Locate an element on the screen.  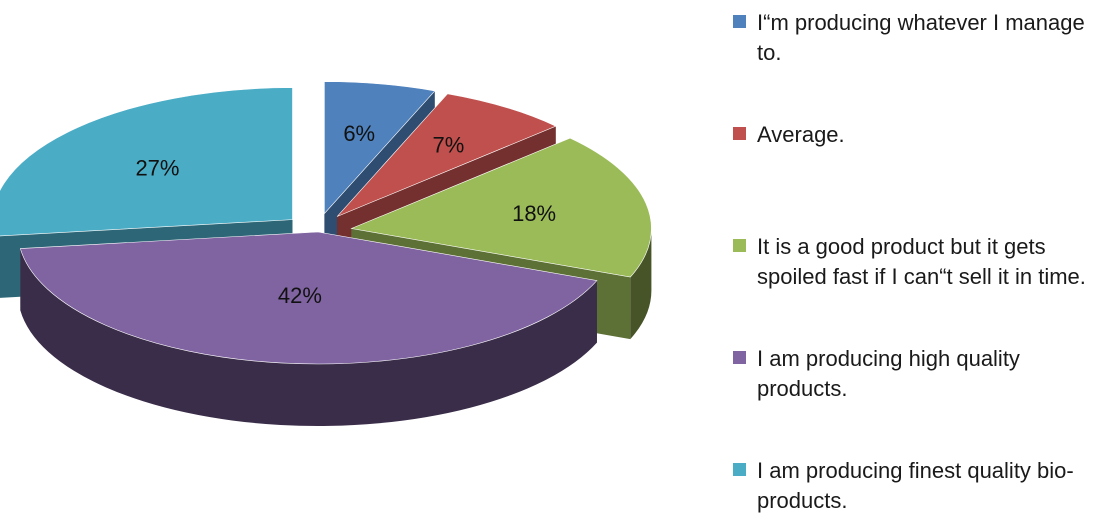
pie-labels: 6% 7% 18% 42% 27% is located at coordinates (345, 214).